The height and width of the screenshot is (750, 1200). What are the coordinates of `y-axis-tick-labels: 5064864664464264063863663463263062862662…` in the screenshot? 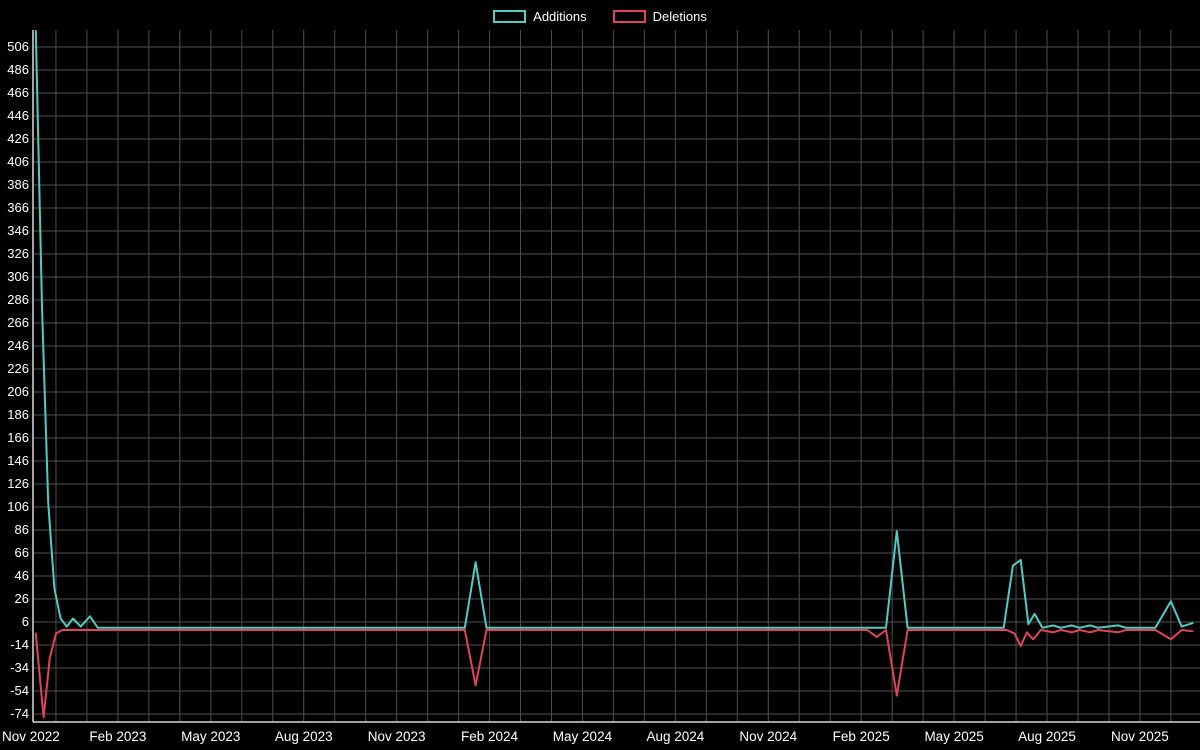 It's located at (18, 380).